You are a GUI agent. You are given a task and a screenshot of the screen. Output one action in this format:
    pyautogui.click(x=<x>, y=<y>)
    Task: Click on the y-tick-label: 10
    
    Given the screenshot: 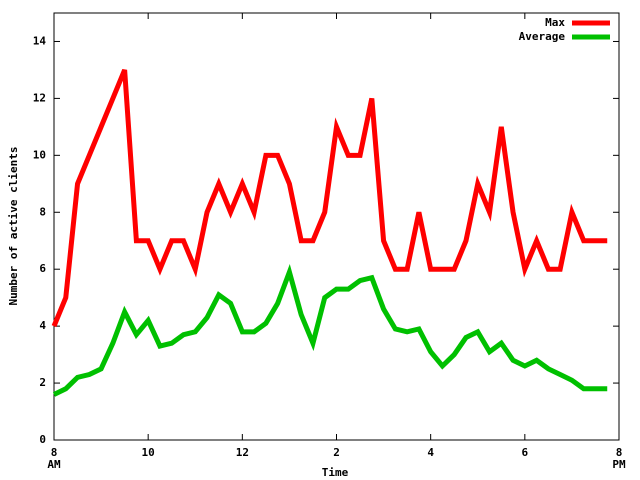 What is the action you would take?
    pyautogui.click(x=39, y=154)
    